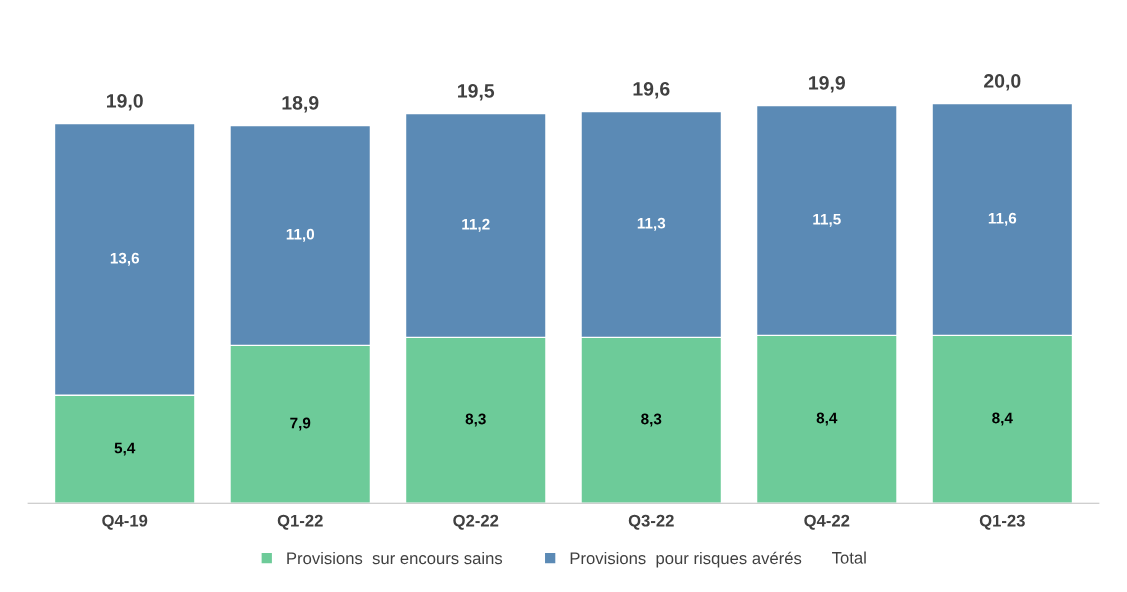 The image size is (1127, 592). Describe the element at coordinates (125, 259) in the screenshot. I see `data-label: 13,6` at that location.